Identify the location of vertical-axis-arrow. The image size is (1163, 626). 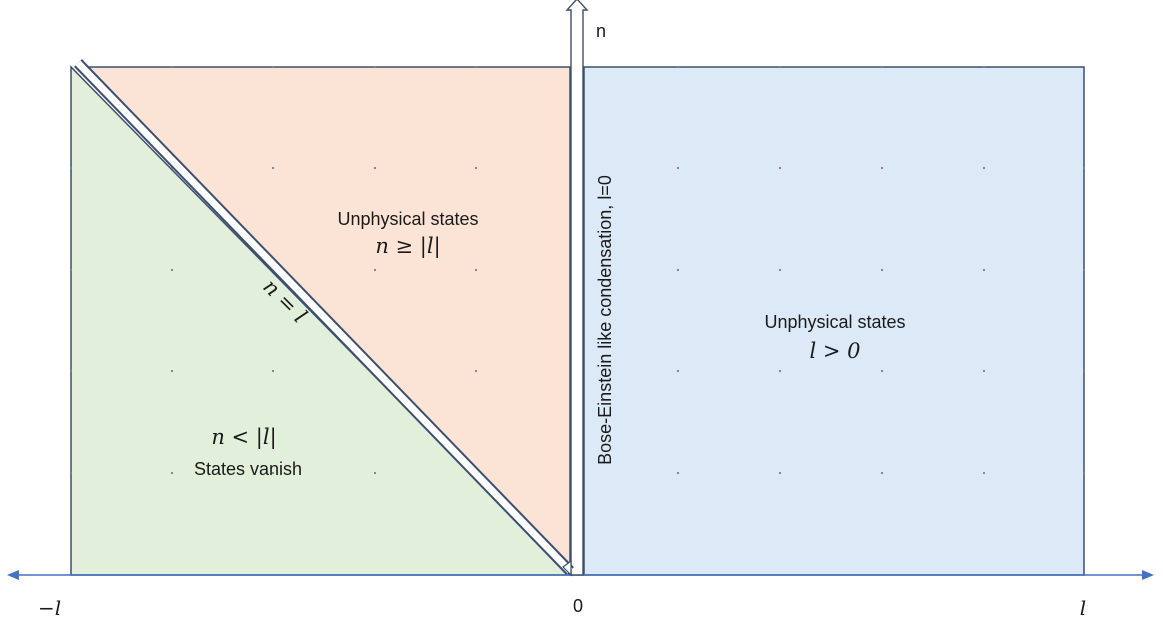
(577, 288).